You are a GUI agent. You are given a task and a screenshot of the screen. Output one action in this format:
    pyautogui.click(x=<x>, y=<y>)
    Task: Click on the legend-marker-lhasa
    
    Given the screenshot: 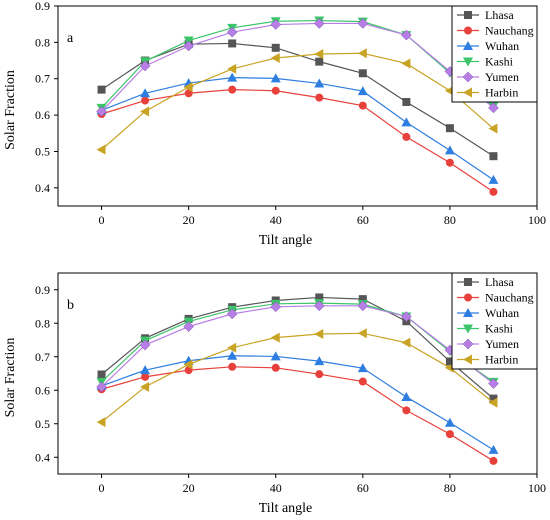 What is the action you would take?
    pyautogui.click(x=468, y=15)
    